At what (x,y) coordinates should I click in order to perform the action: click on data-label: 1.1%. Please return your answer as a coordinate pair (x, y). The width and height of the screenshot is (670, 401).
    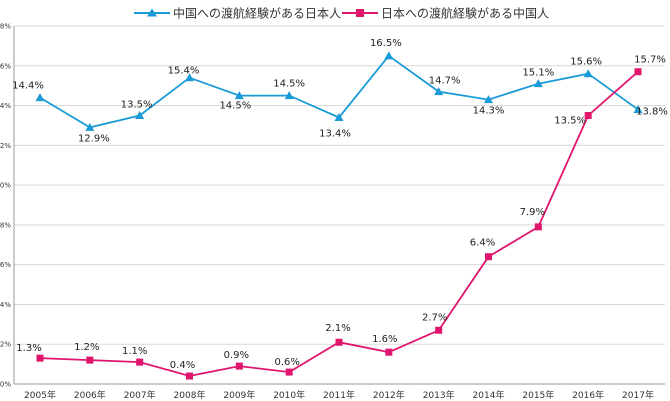
    Looking at the image, I should click on (134, 351).